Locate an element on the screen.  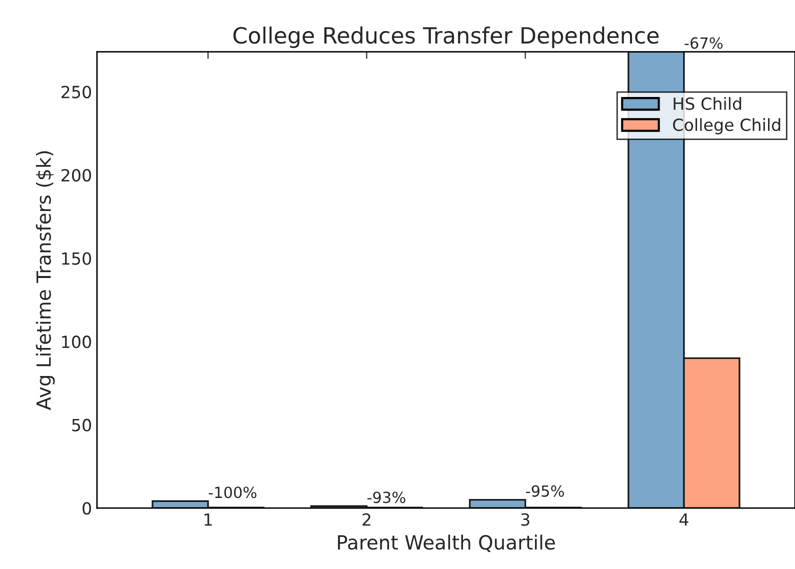
y-axis-title: Avg Lifetime Transfers ($k) is located at coordinates (45, 280).